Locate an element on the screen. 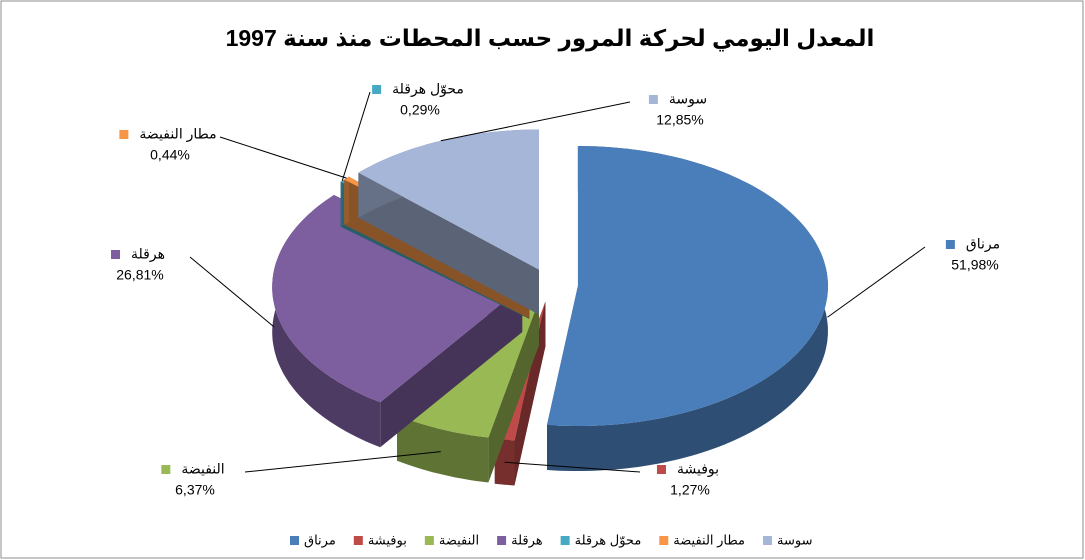 This screenshot has height=560, width=1085. data-label: 0,29% is located at coordinates (420, 110).